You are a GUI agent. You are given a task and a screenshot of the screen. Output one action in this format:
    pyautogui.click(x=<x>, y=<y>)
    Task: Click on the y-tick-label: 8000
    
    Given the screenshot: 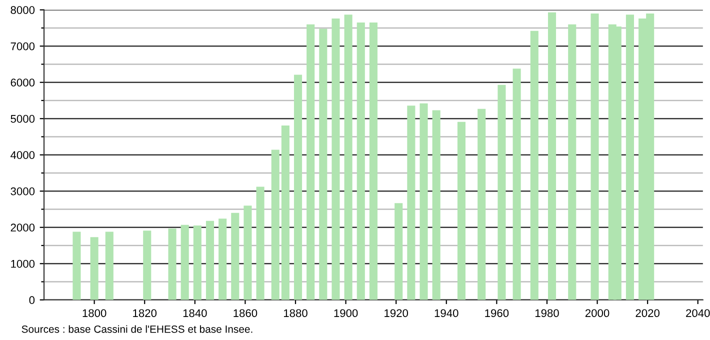 What is the action you would take?
    pyautogui.click(x=22, y=10)
    